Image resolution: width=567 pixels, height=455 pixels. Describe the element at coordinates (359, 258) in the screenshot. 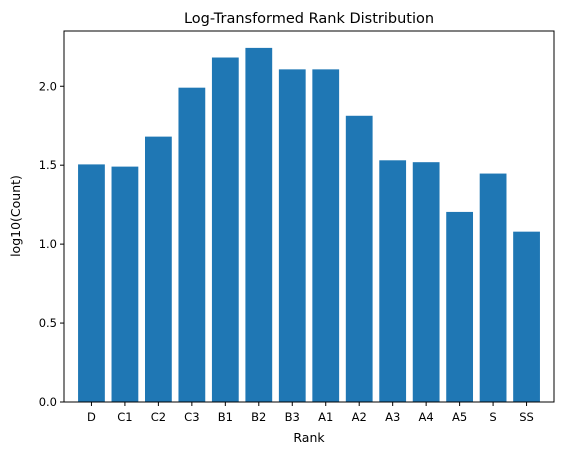

I see `bar-a2` at that location.